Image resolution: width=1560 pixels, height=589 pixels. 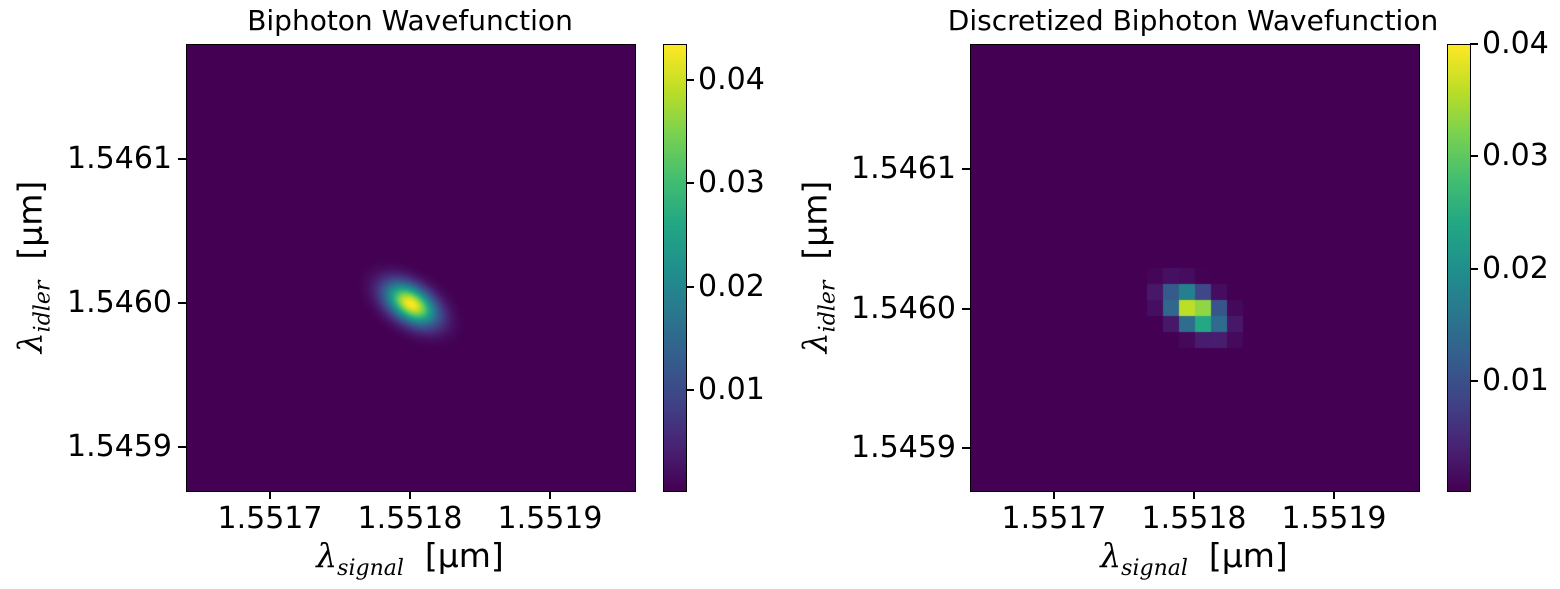 I want to click on y-axis-unit: [μm], so click(x=815, y=220).